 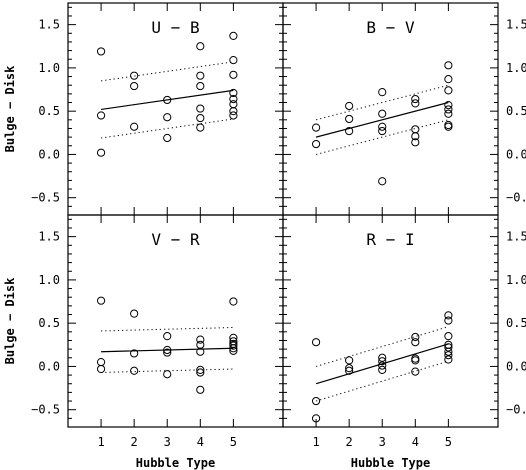 What do you see at coordinates (390, 239) in the screenshot?
I see `panel-title: R − I` at bounding box center [390, 239].